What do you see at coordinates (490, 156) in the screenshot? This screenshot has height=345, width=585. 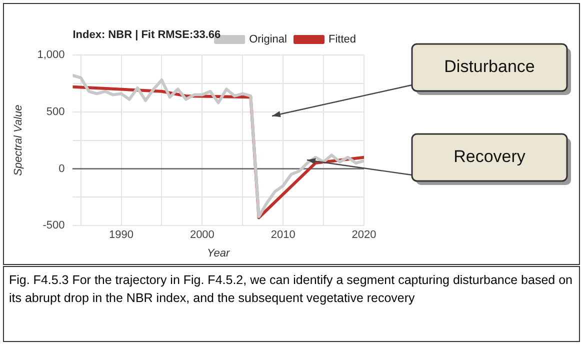 I see `text: Recovery` at bounding box center [490, 156].